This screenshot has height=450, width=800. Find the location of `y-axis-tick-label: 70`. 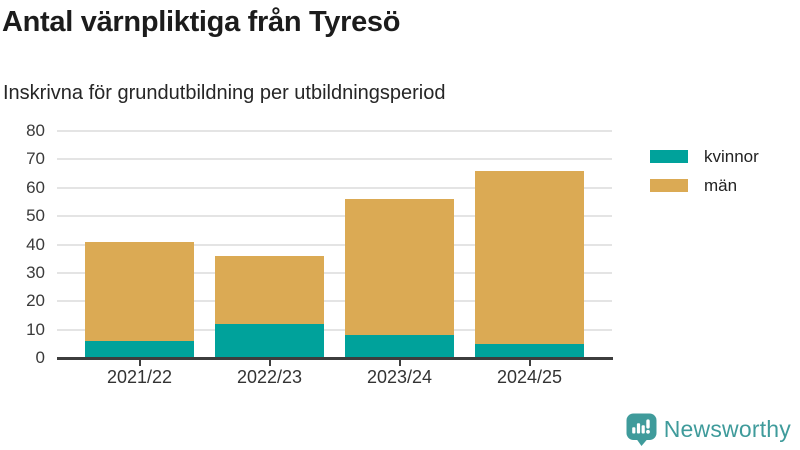

y-axis-tick-label: 70 is located at coordinates (35, 159).